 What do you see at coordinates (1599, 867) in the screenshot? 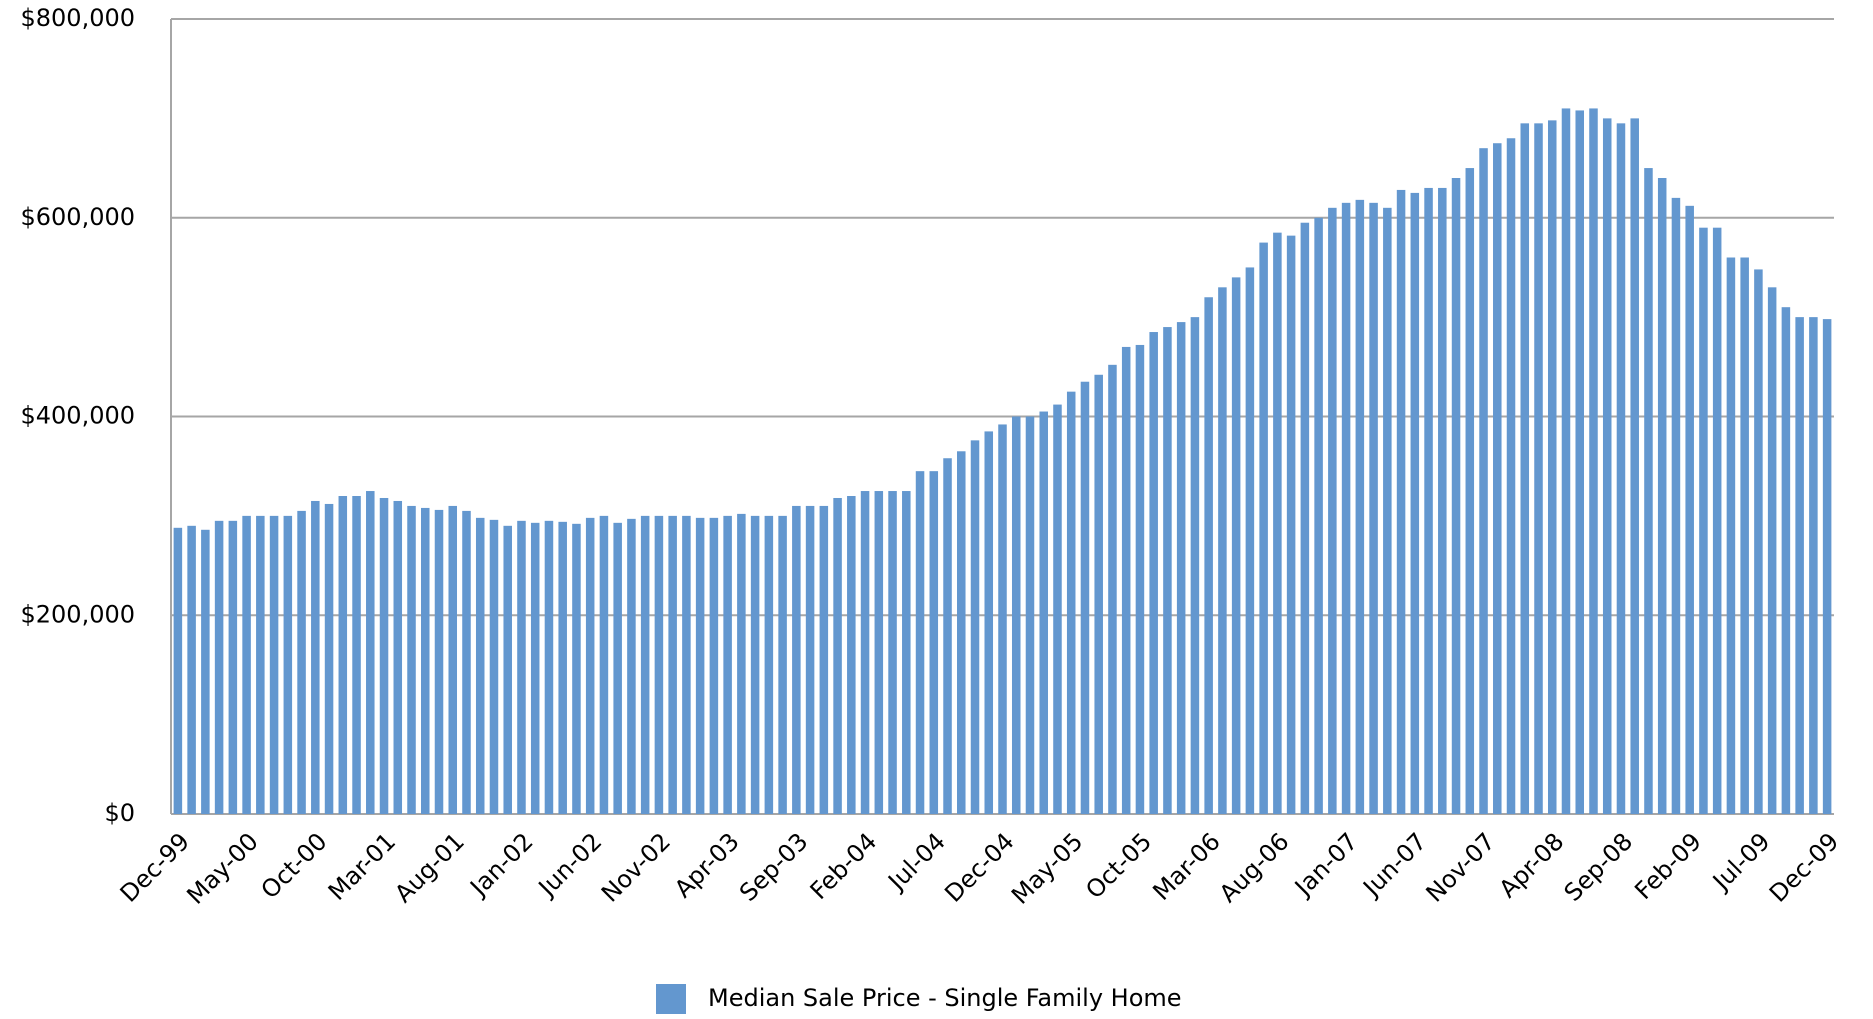
I see `x-tick-label: Sep-08` at bounding box center [1599, 867].